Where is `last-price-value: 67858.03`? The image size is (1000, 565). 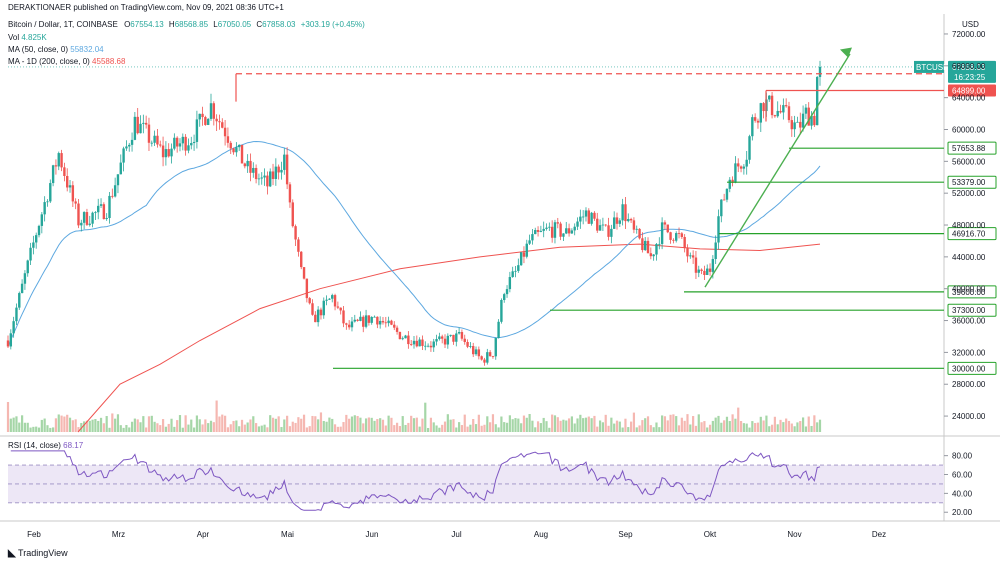 last-price-value: 67858.03 is located at coordinates (969, 67).